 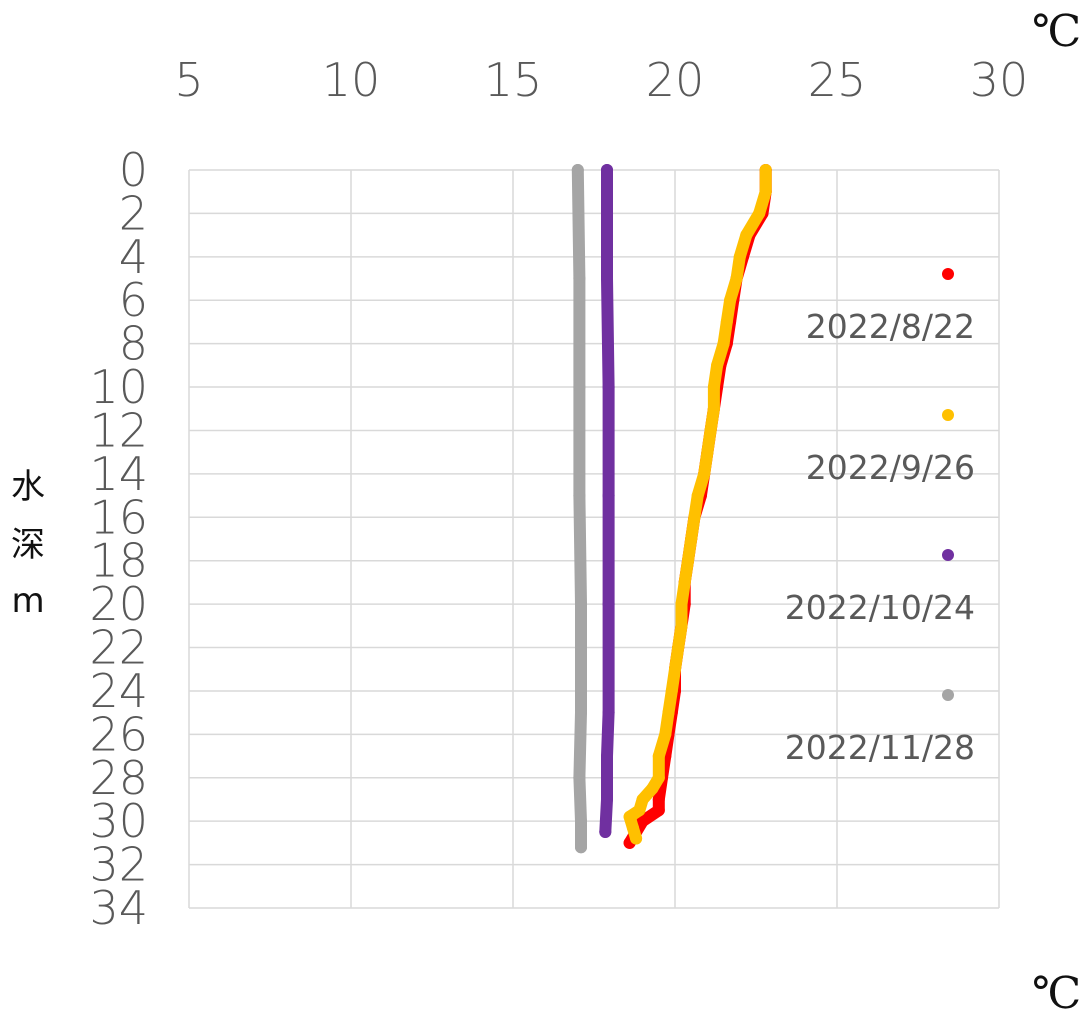 I want to click on y-tick-label: 34, so click(x=118, y=908).